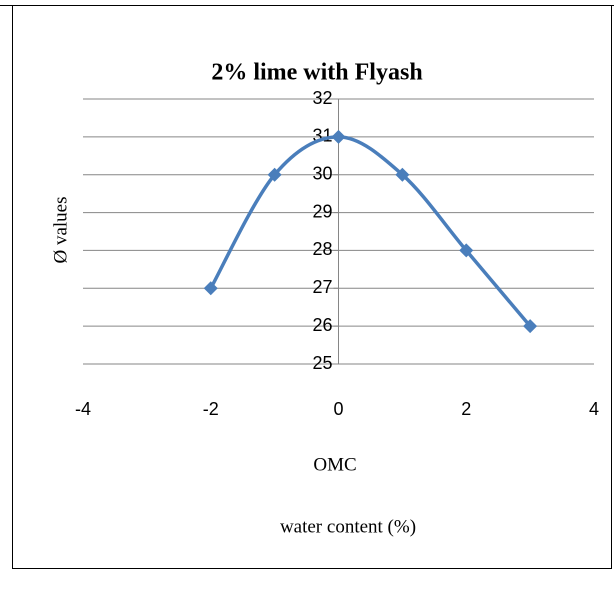 This screenshot has height=595, width=614. What do you see at coordinates (83, 409) in the screenshot?
I see `x-tick-label: -4` at bounding box center [83, 409].